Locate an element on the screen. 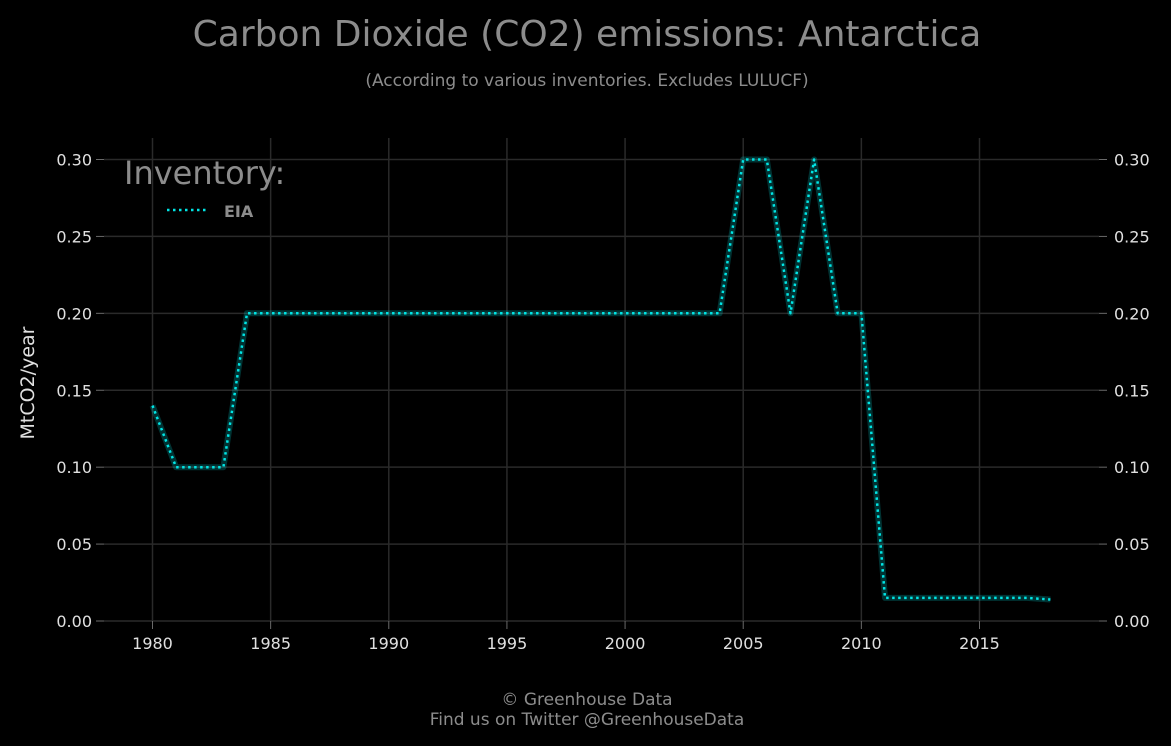  x-tick-label: 1985 is located at coordinates (270, 643).